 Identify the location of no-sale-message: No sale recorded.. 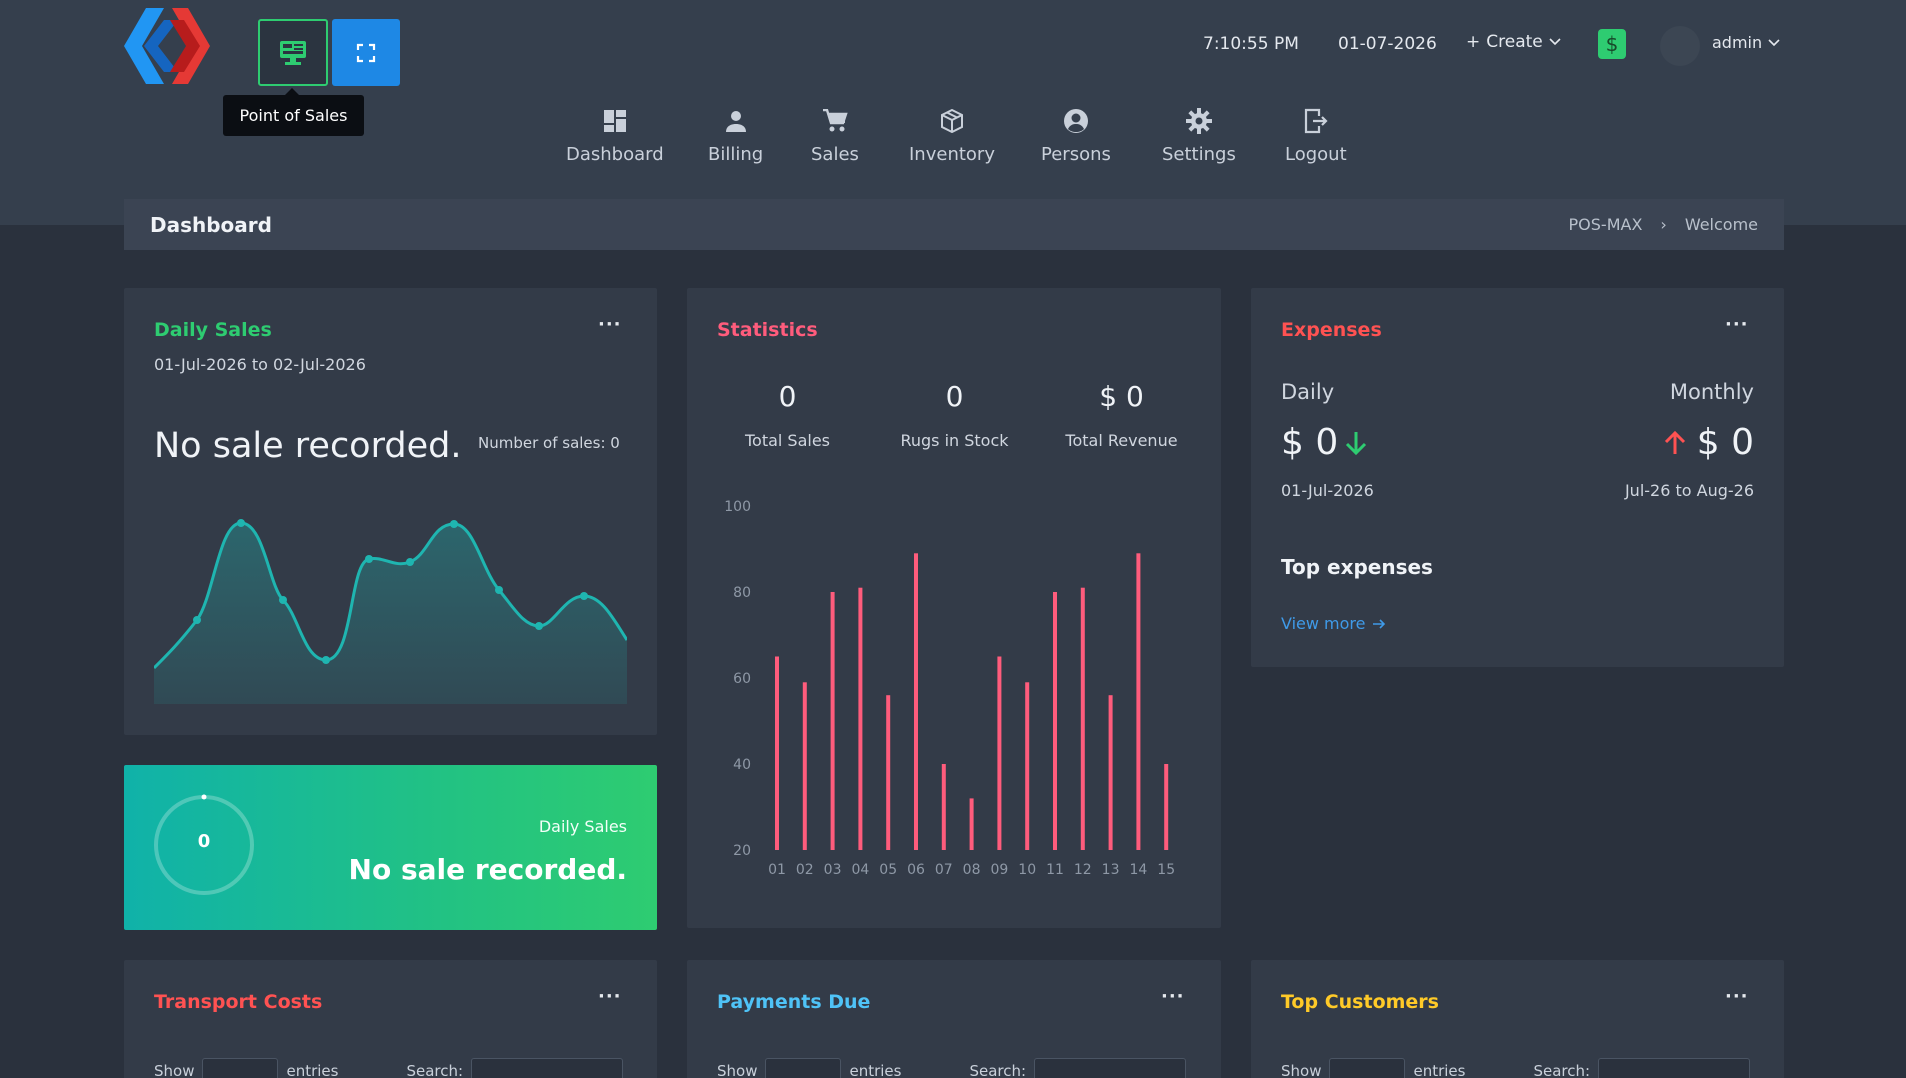
(308, 446).